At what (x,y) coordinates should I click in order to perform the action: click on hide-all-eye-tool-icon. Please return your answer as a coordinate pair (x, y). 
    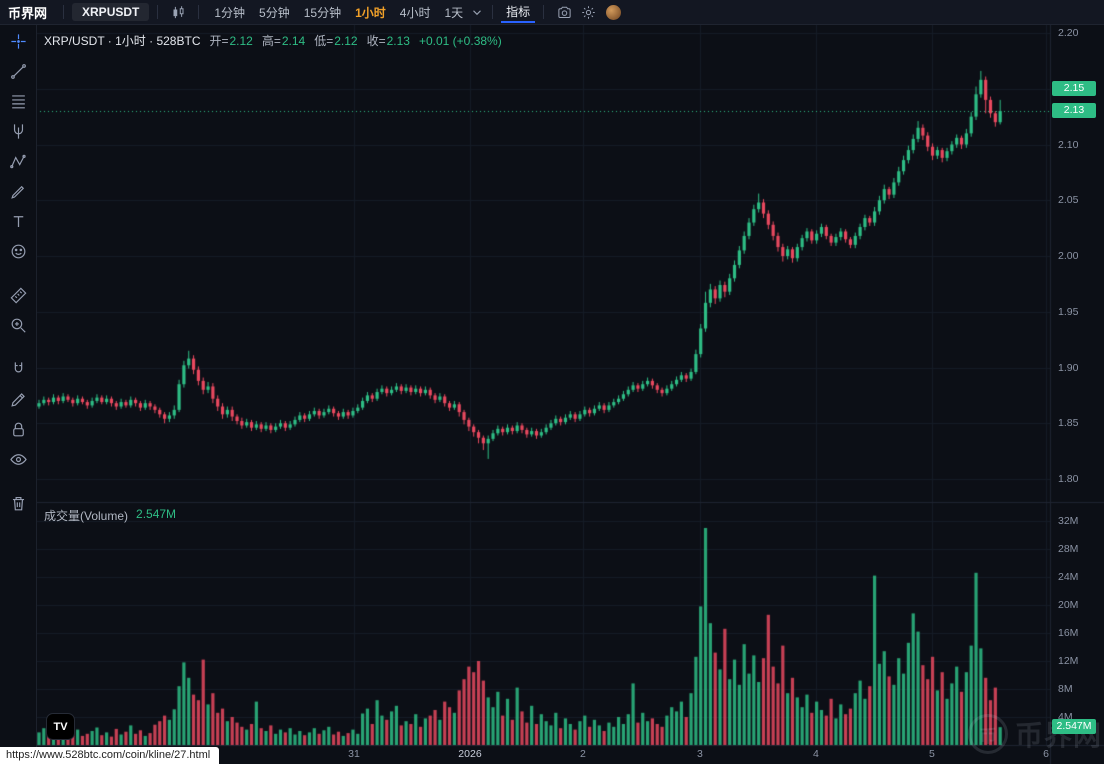
    Looking at the image, I should click on (18, 459).